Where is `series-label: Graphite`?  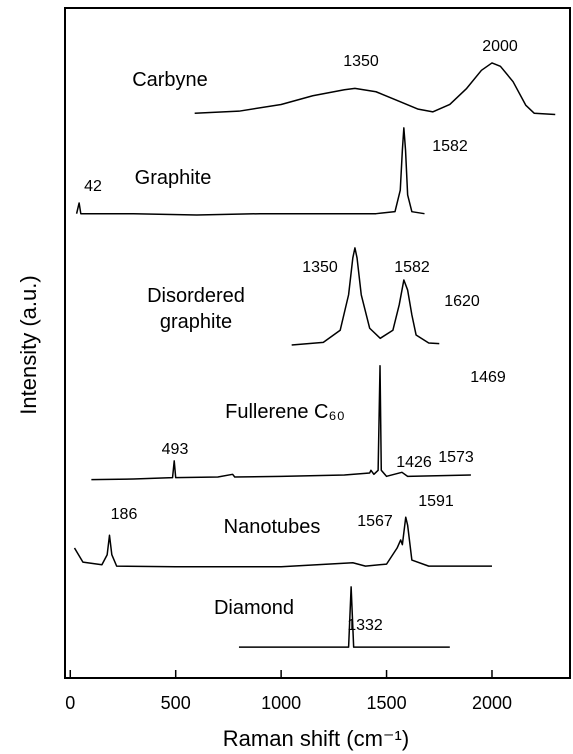 series-label: Graphite is located at coordinates (173, 178).